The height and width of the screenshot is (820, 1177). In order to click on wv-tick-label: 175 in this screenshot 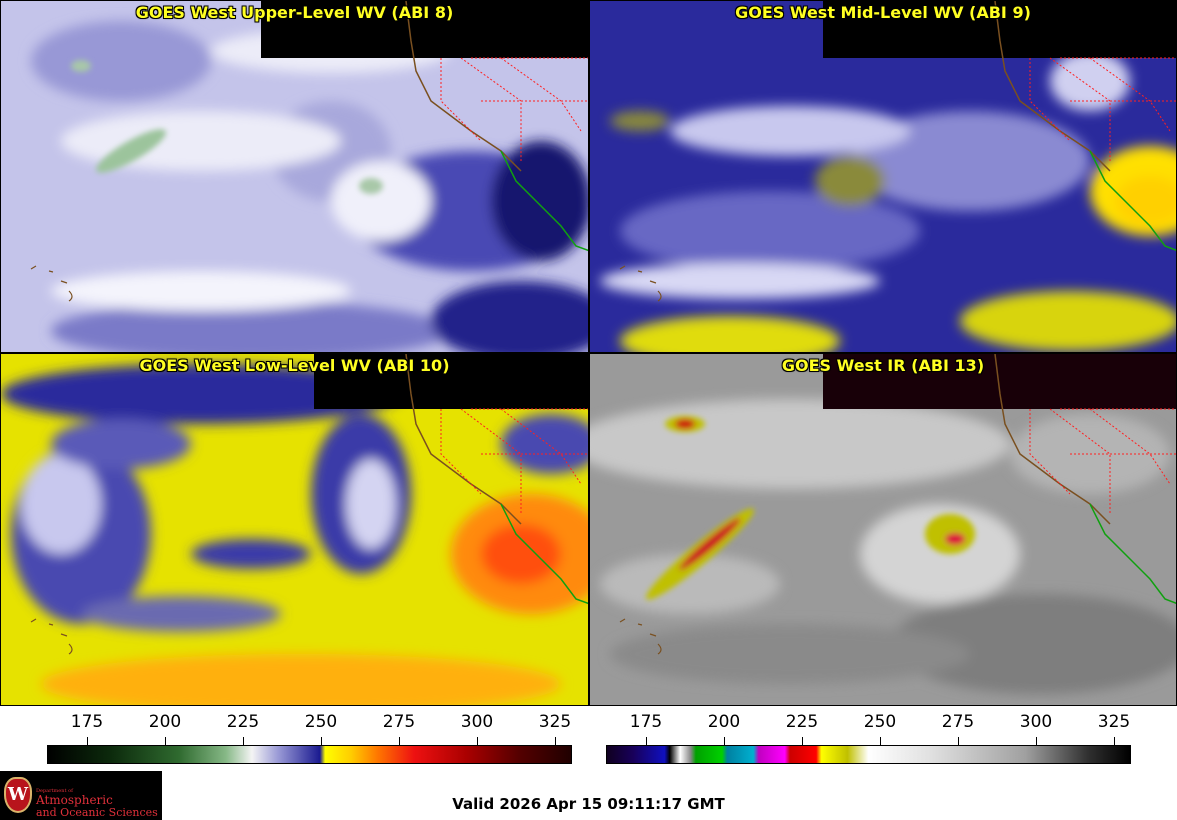, I will do `click(87, 722)`.